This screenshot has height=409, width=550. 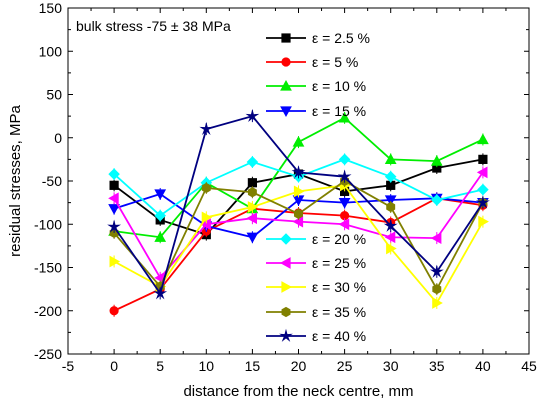 What do you see at coordinates (335, 62) in the screenshot?
I see `legend-label: ε = 5 %` at bounding box center [335, 62].